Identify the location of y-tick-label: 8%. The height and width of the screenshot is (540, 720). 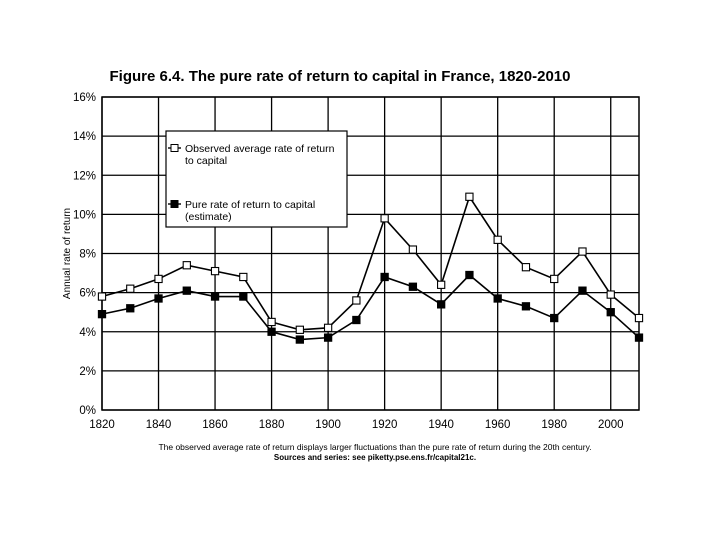
(87, 255).